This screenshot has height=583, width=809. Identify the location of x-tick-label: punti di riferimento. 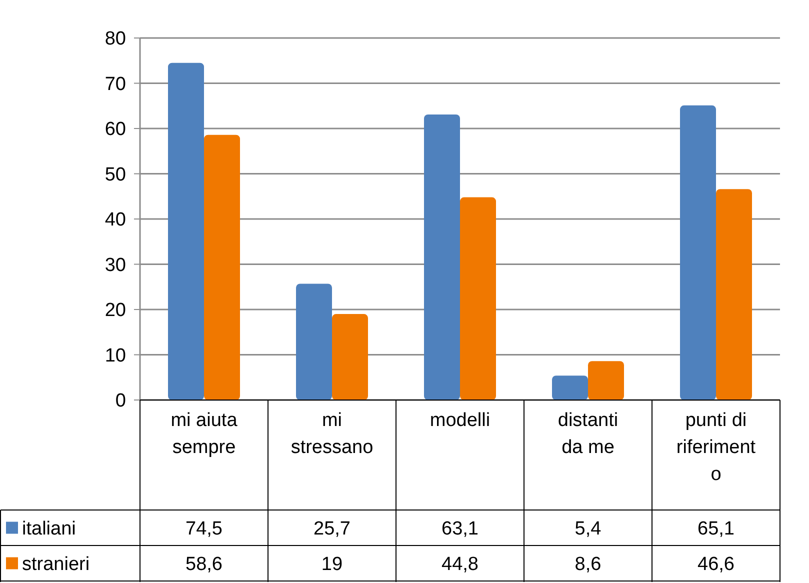
(716, 447).